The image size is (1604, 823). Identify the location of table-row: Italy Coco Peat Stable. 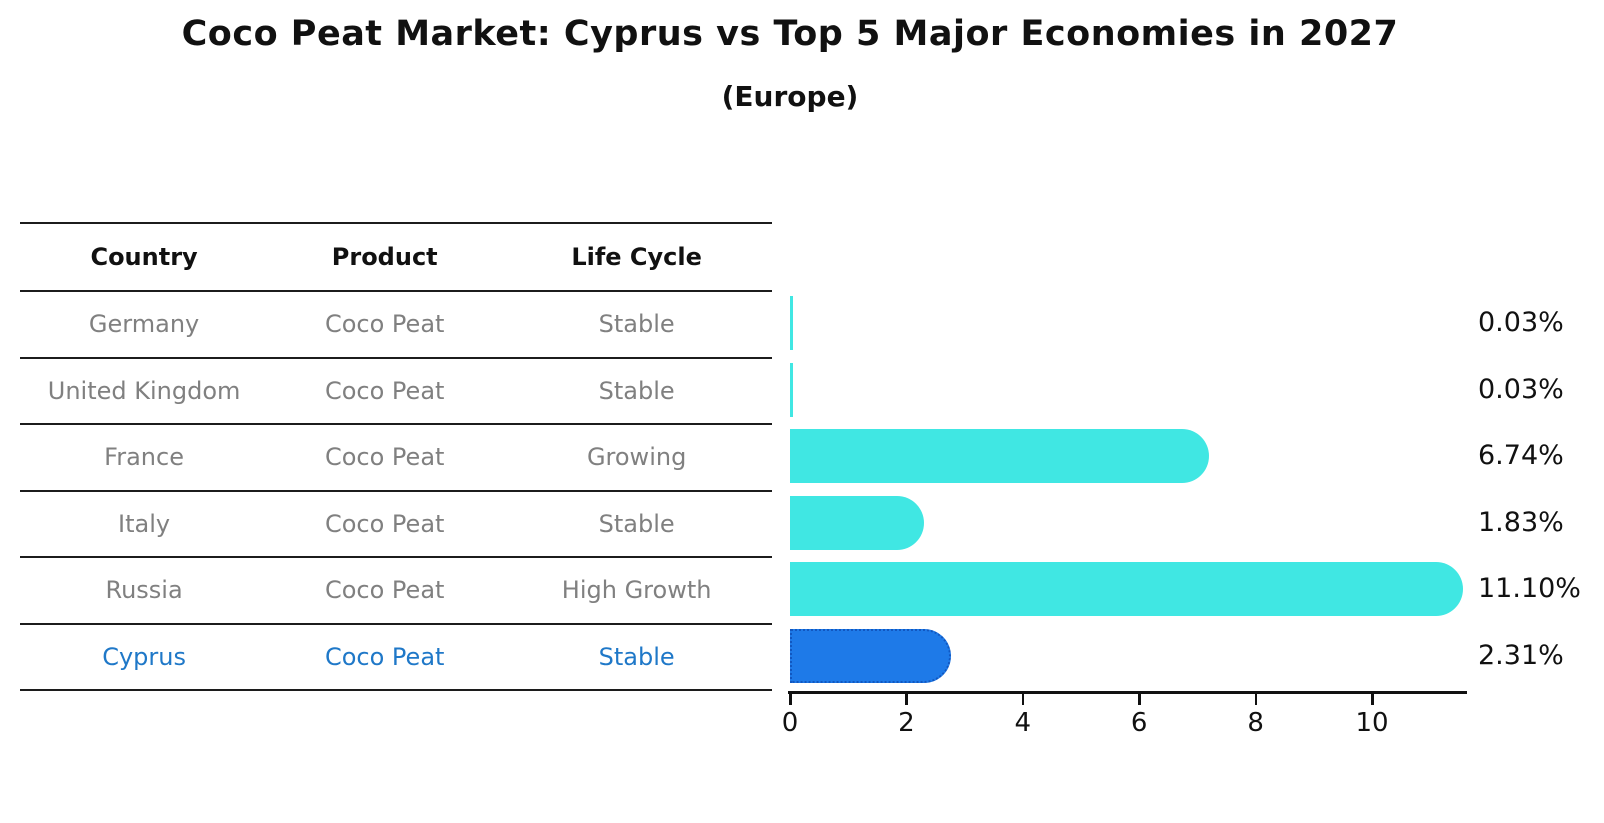
(396, 525).